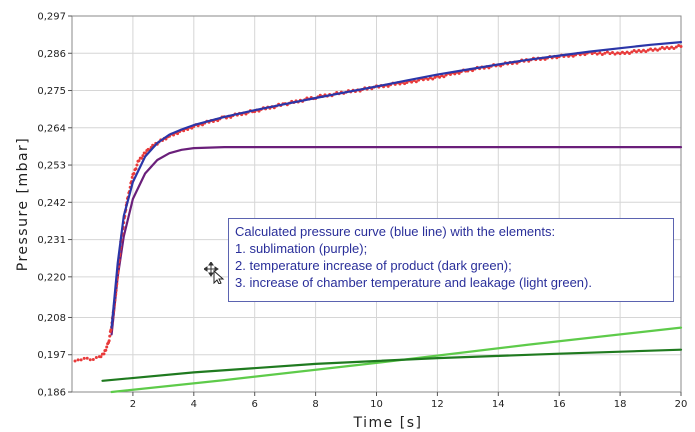  What do you see at coordinates (51, 318) in the screenshot?
I see `y-tick-label: 0,208` at bounding box center [51, 318].